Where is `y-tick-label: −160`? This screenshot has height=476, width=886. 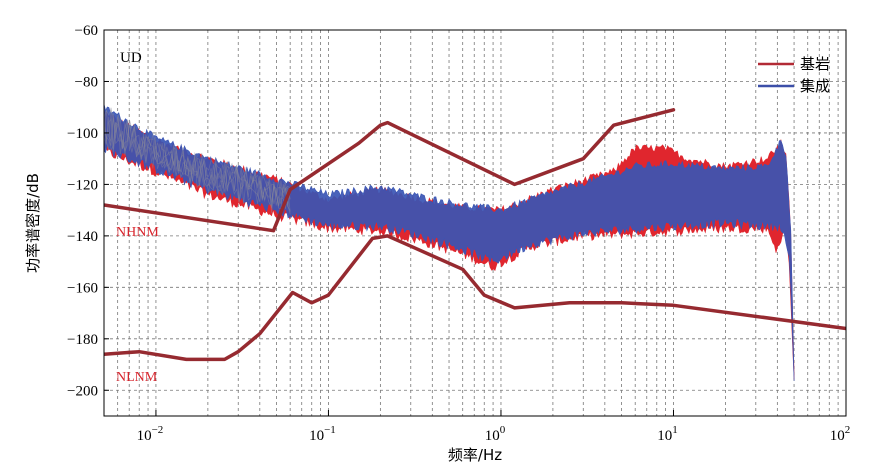 y-tick-label: −160 is located at coordinates (82, 288).